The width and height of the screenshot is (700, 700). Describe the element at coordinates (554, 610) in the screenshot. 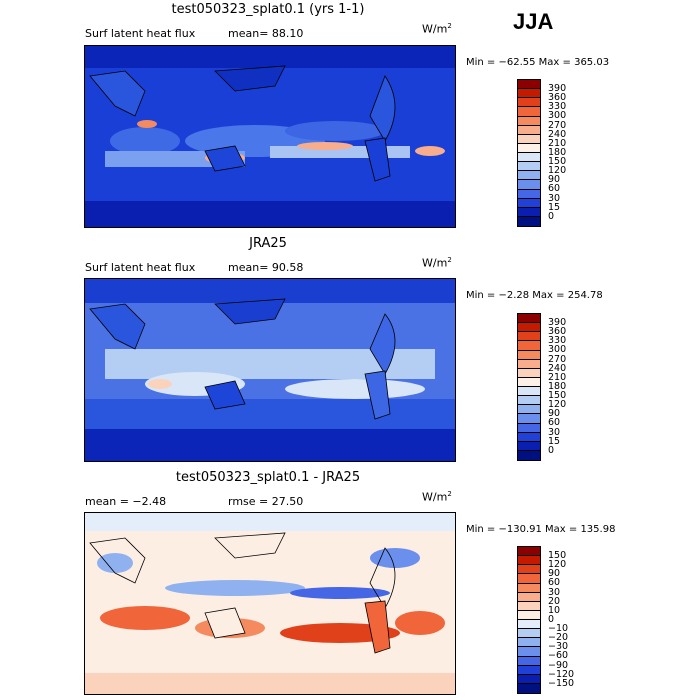

I see `colorbar-tick-label: 10` at that location.